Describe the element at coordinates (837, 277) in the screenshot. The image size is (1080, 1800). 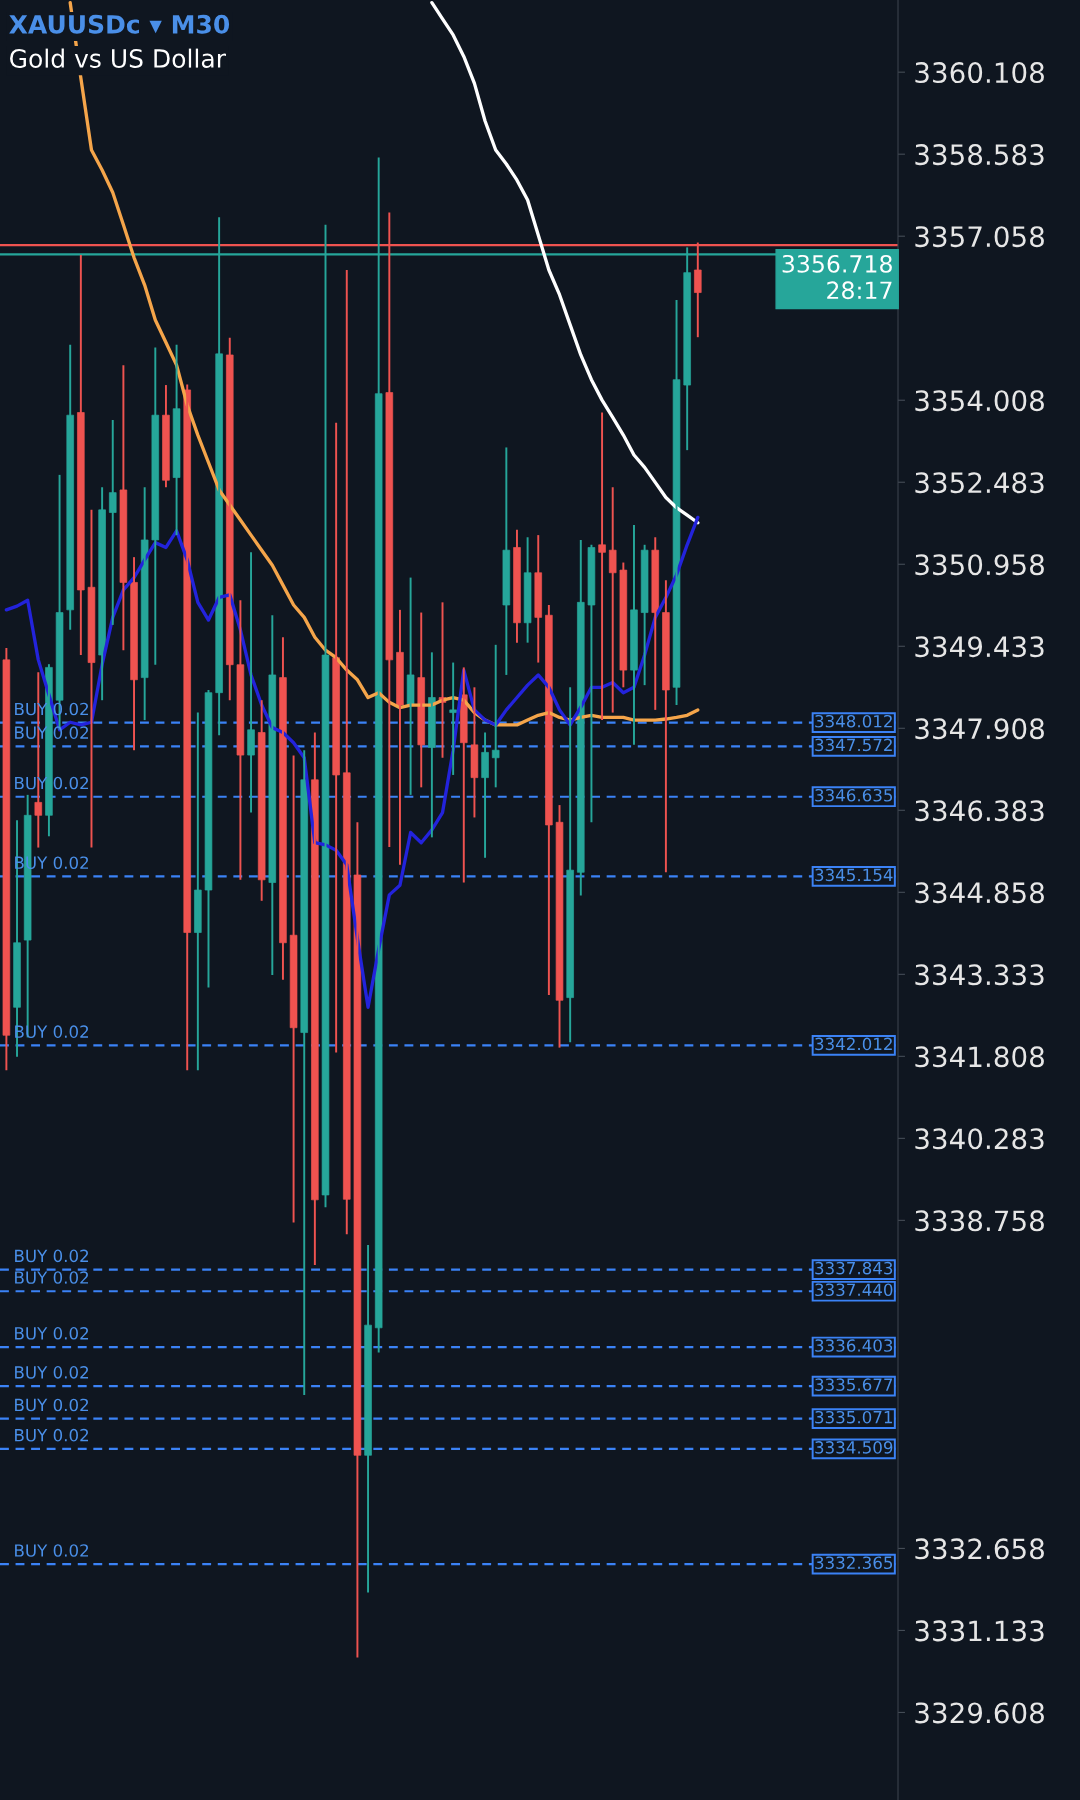
I see `ref-line-label: 3356.718 28:17` at that location.